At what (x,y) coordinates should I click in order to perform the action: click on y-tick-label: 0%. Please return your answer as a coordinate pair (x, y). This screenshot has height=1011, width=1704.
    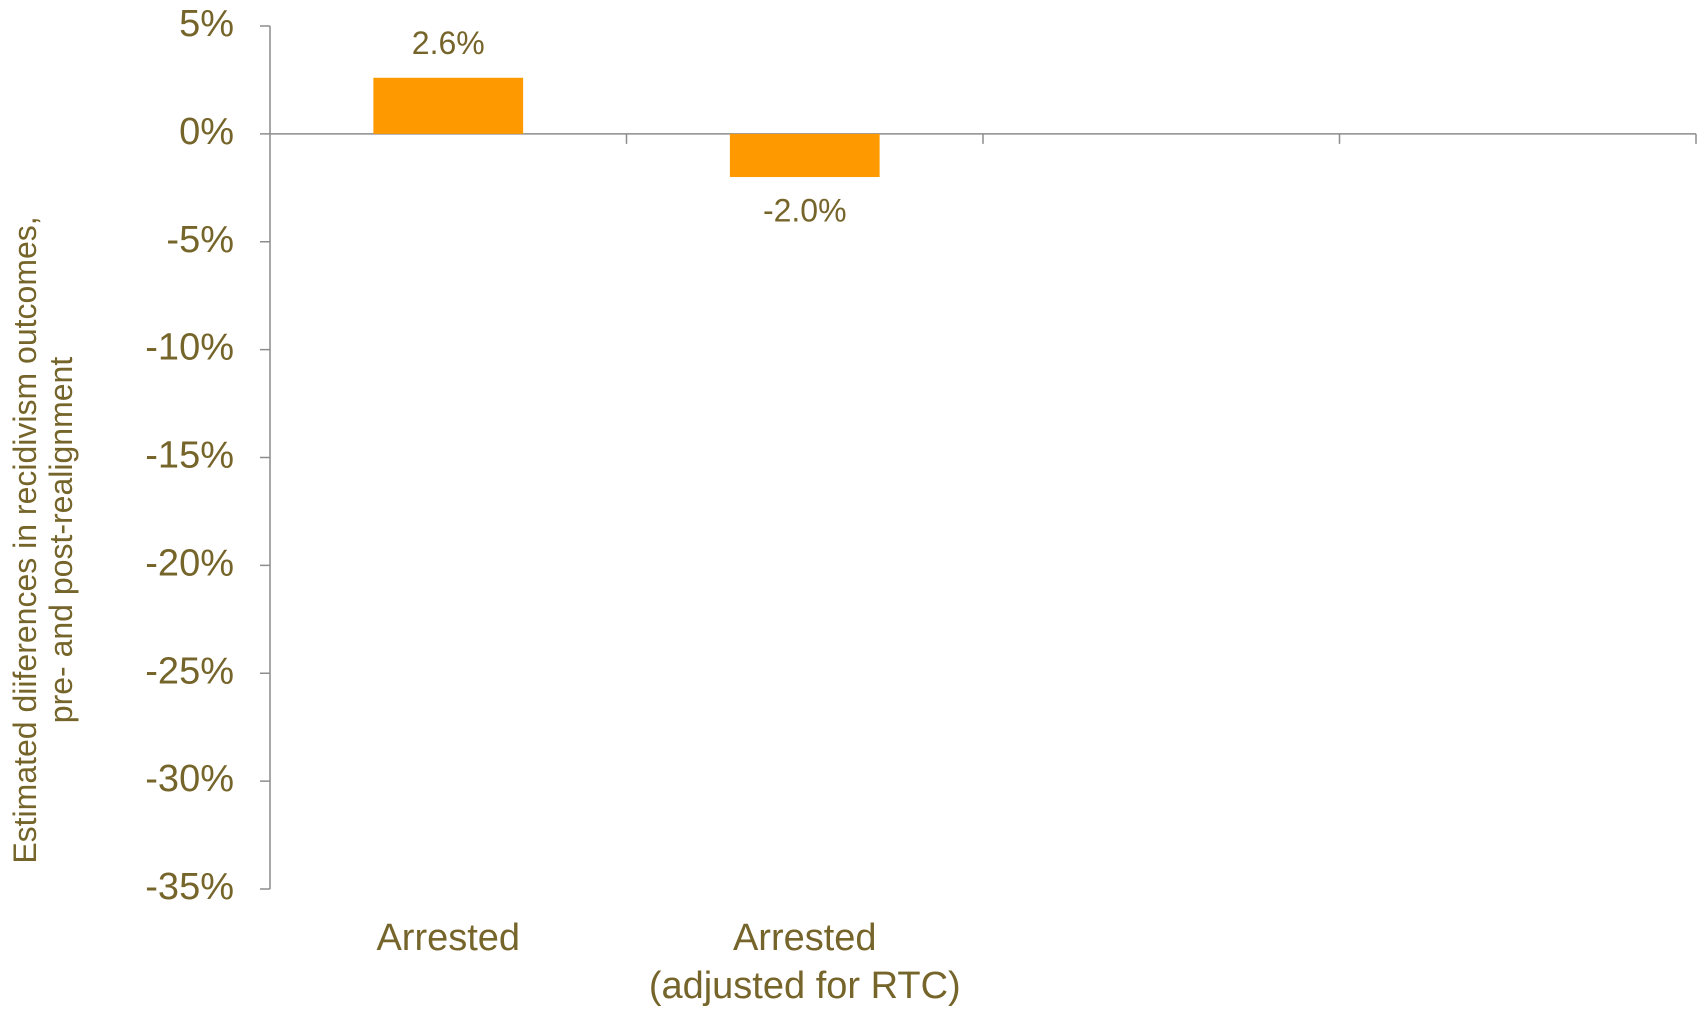
    Looking at the image, I should click on (206, 132).